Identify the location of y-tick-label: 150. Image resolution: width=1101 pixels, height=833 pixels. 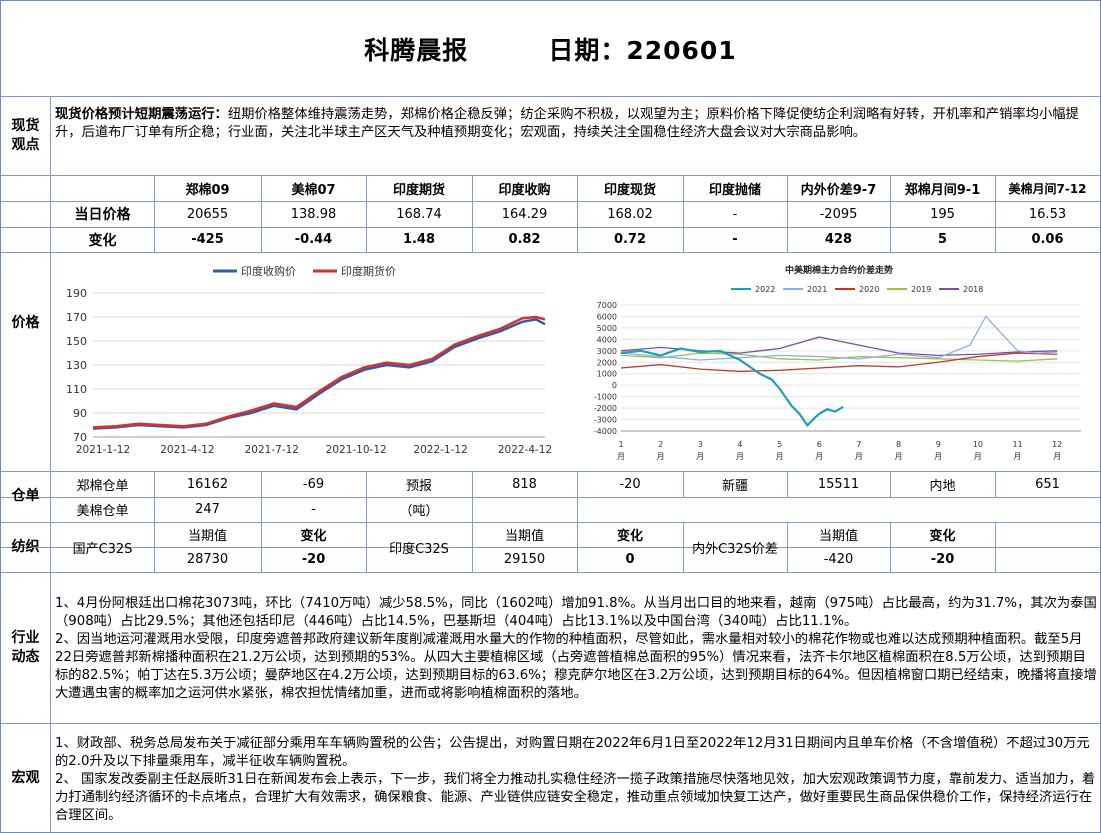
(76, 341).